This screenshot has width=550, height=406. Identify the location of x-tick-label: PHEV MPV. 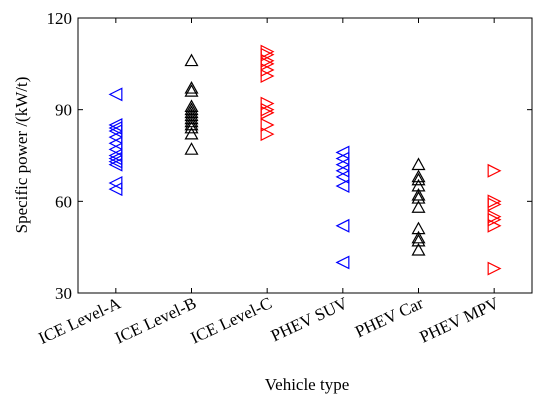
(460, 320).